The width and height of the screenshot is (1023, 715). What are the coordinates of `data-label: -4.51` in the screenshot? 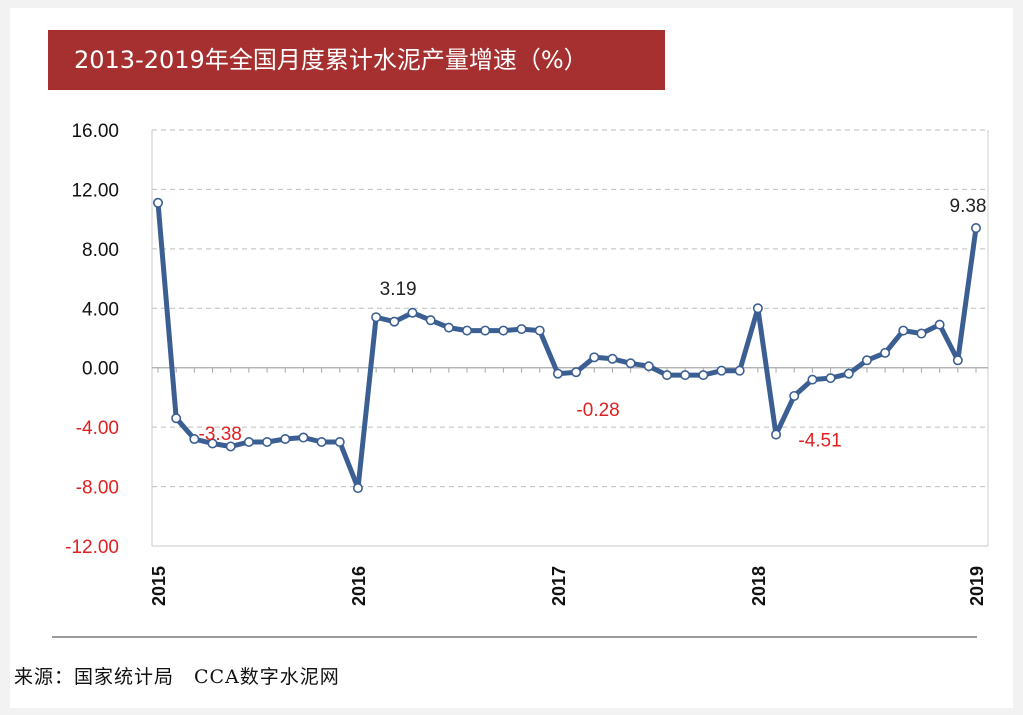 It's located at (819, 441).